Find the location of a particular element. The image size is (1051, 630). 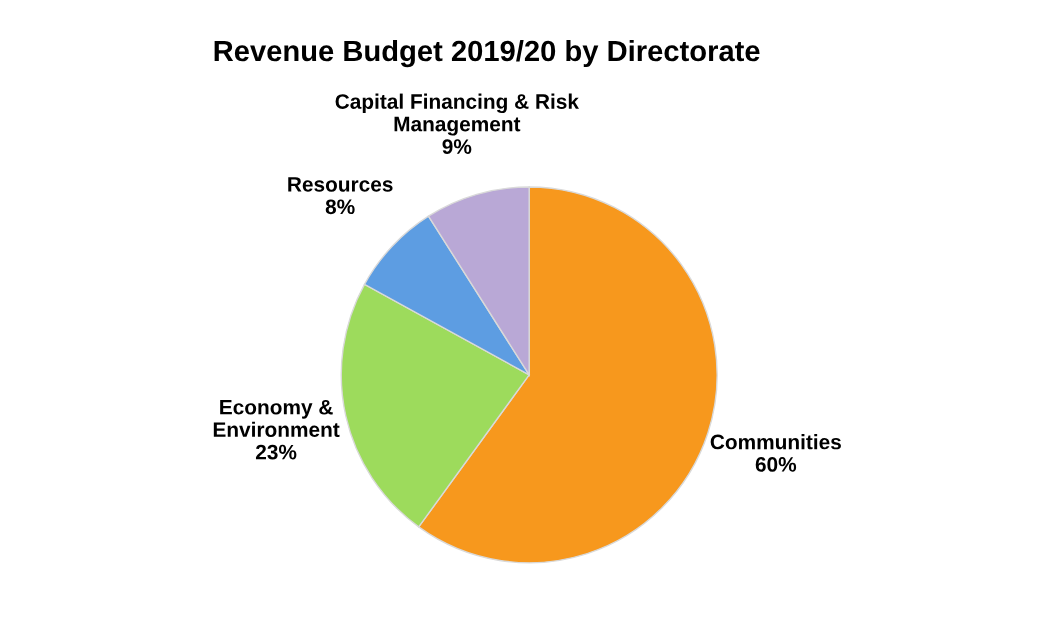

slice-label: Capital Financing & Risk Management is located at coordinates (457, 114).